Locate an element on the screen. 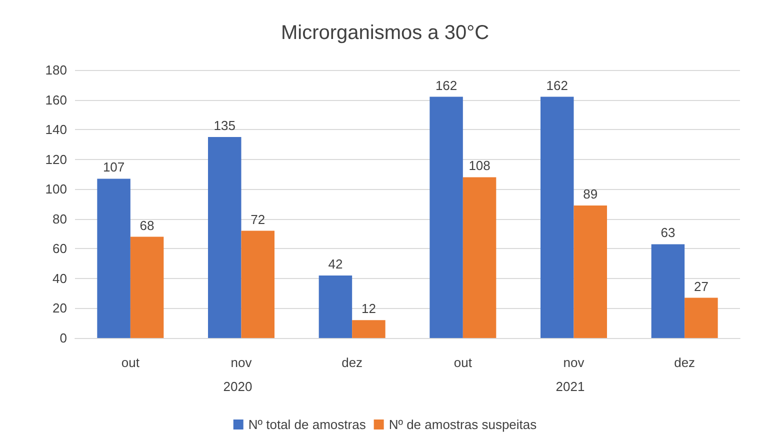  y-tick-label: 80 is located at coordinates (59, 218).